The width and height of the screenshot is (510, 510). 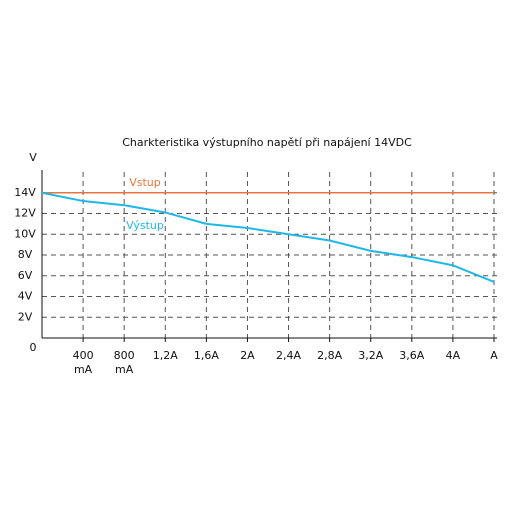 I want to click on x-tick-label: 2,8A, so click(x=329, y=355).